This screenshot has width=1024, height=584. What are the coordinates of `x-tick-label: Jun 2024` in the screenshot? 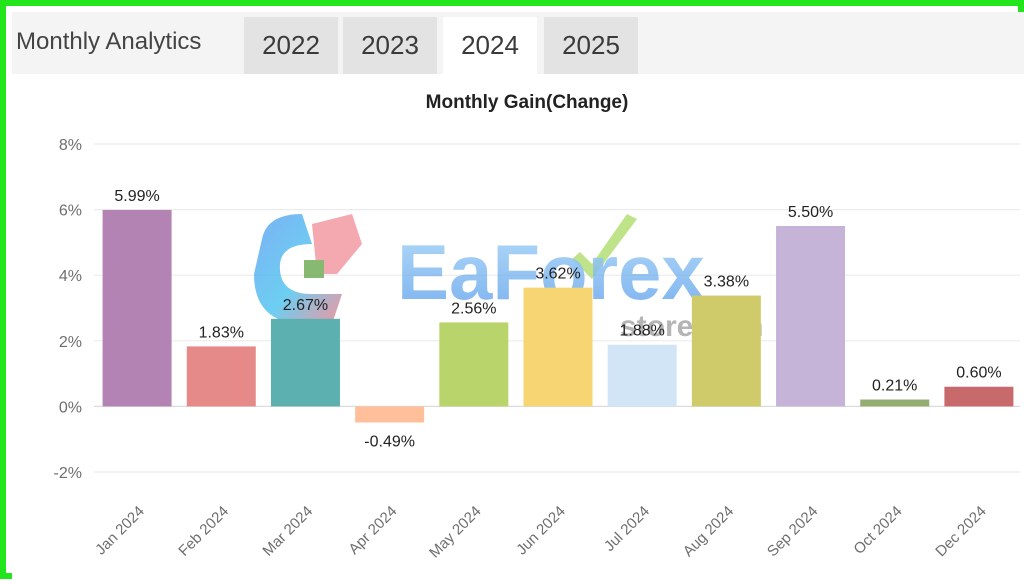 It's located at (541, 531).